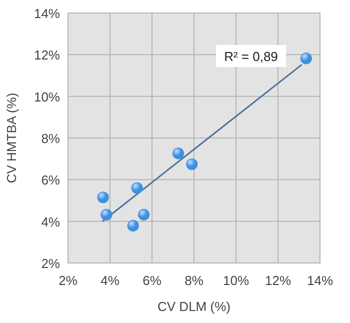 Image resolution: width=350 pixels, height=323 pixels. Describe the element at coordinates (47, 96) in the screenshot. I see `y-tick-label: 10%` at that location.